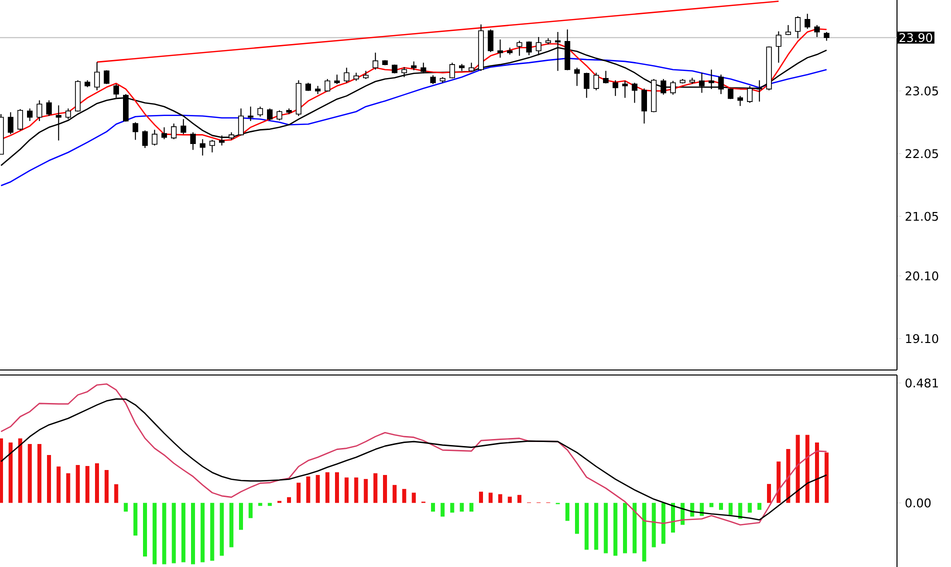 The image size is (951, 567). I want to click on y-tick-label: 21.05, so click(922, 216).